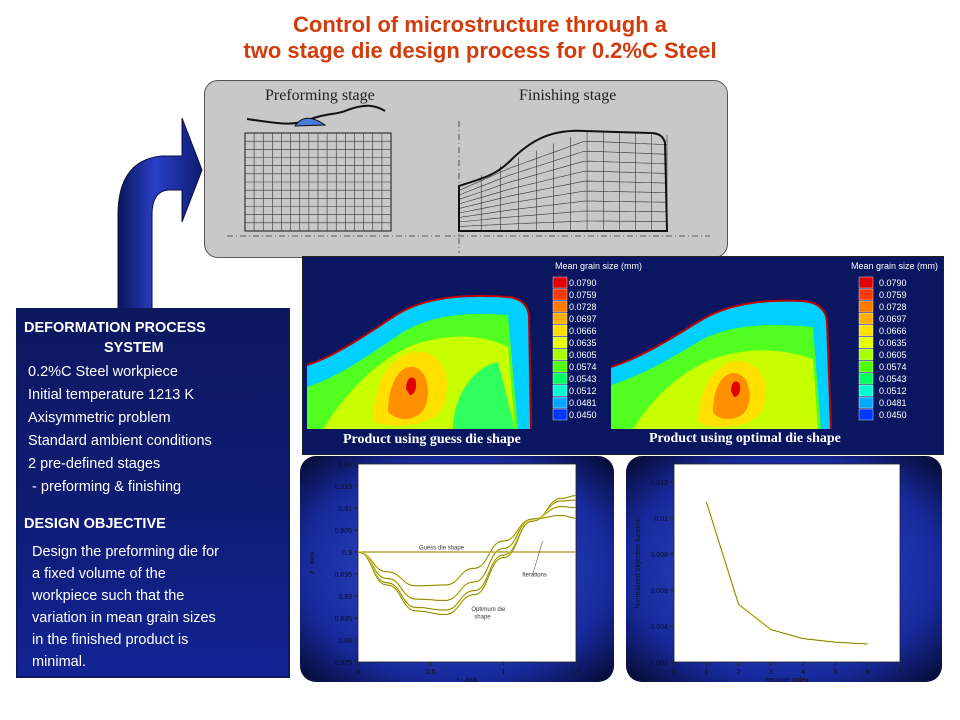  What do you see at coordinates (659, 627) in the screenshot?
I see `y-tick-label: 0.004` at bounding box center [659, 627].